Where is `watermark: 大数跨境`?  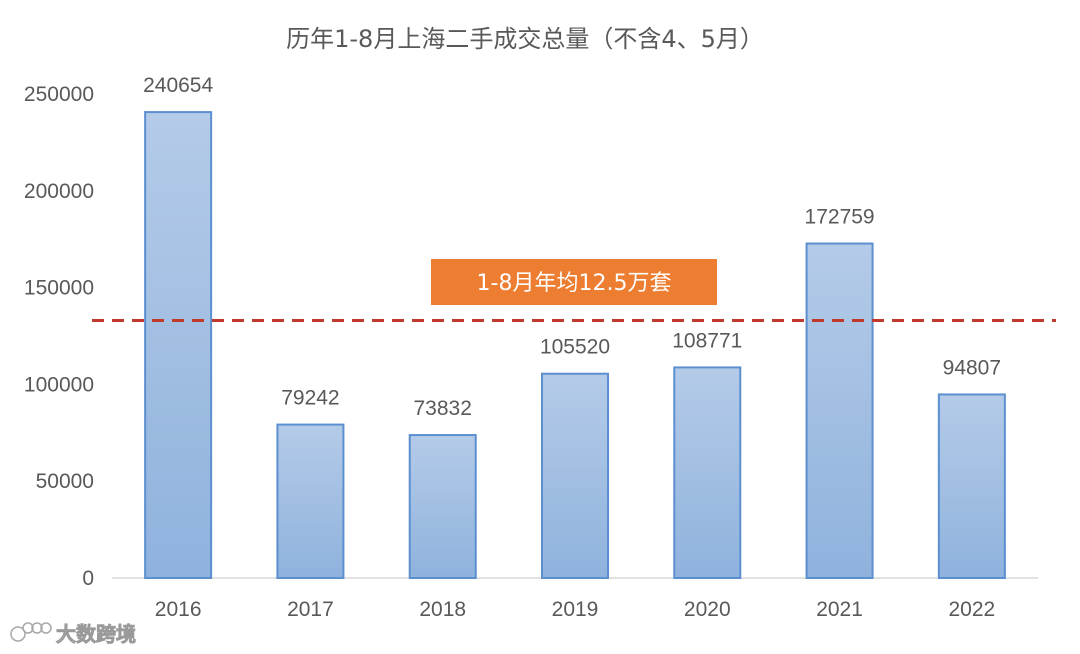
watermark: 大数跨境 is located at coordinates (73, 634).